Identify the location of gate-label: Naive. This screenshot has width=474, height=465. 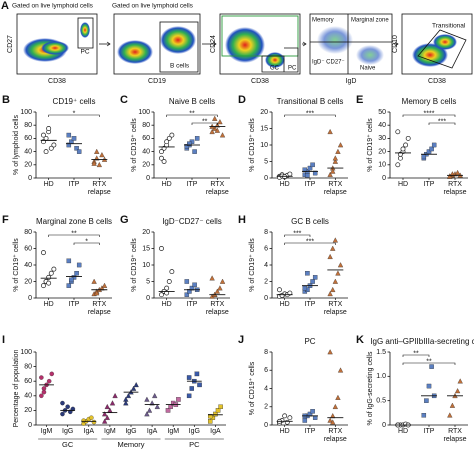
(368, 69).